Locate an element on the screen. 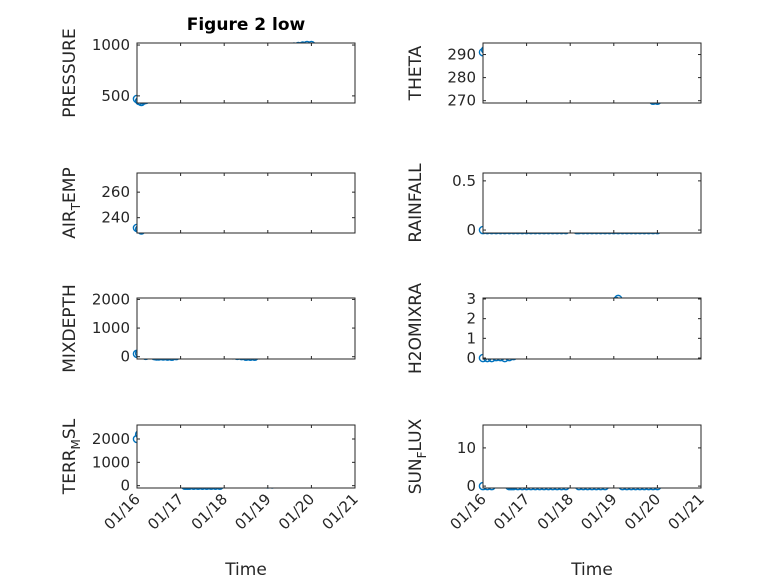 The image size is (778, 583). y-tick-label: 0.5 is located at coordinates (464, 181).